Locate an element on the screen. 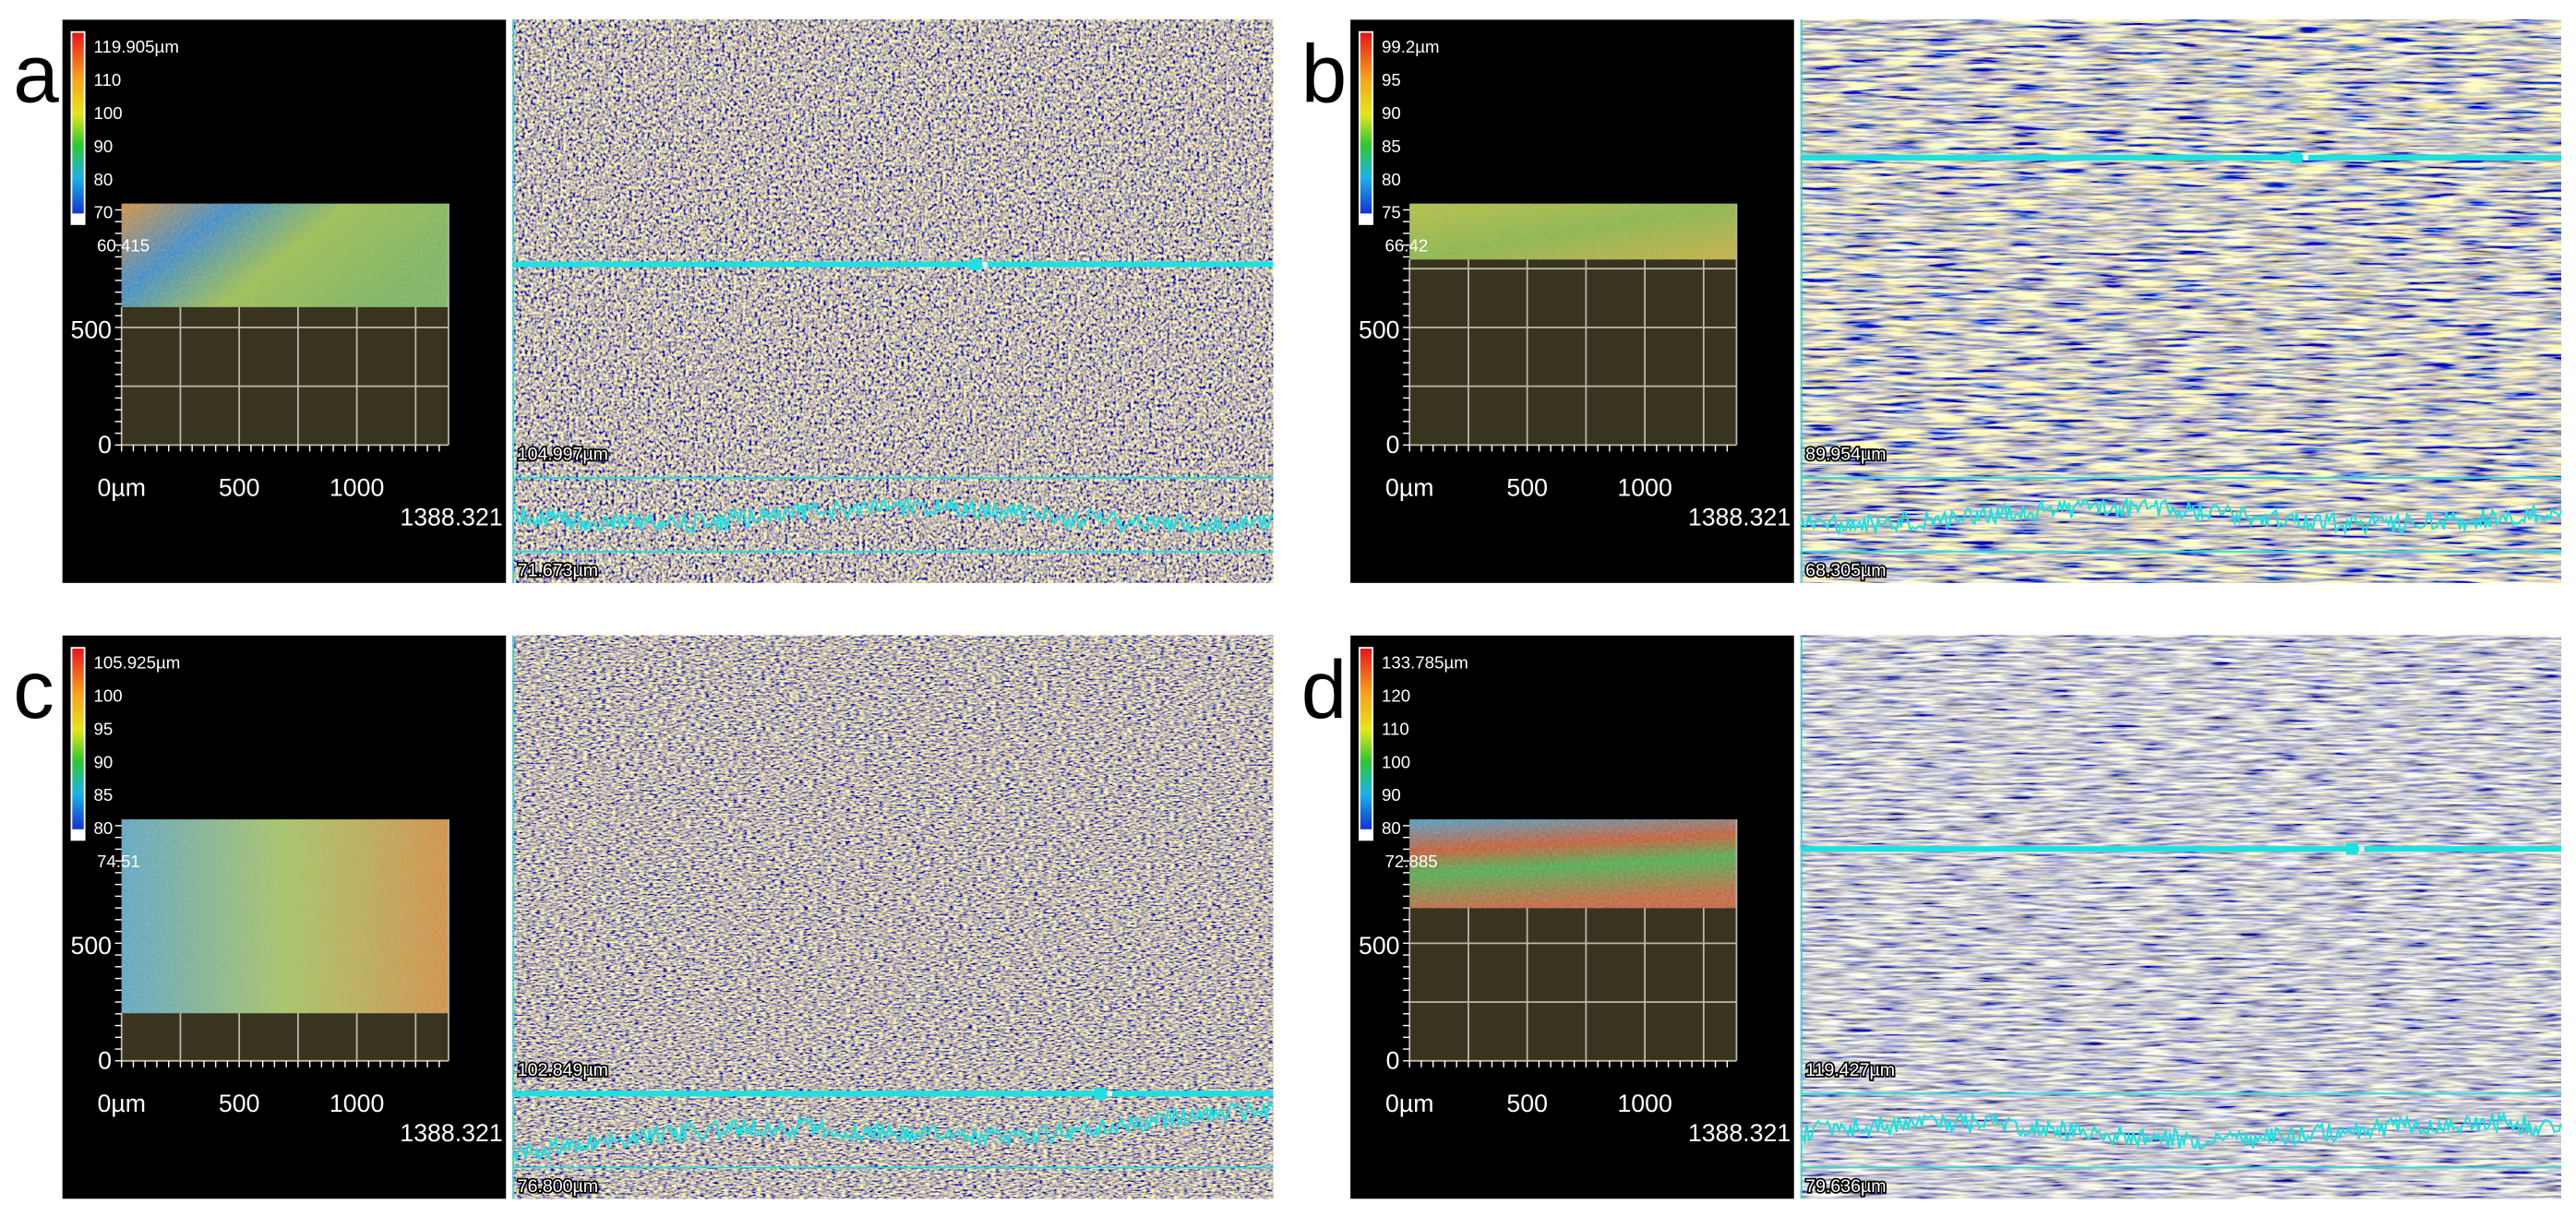 The height and width of the screenshot is (1216, 2576). profile-max-label: 104.997µm is located at coordinates (563, 454).